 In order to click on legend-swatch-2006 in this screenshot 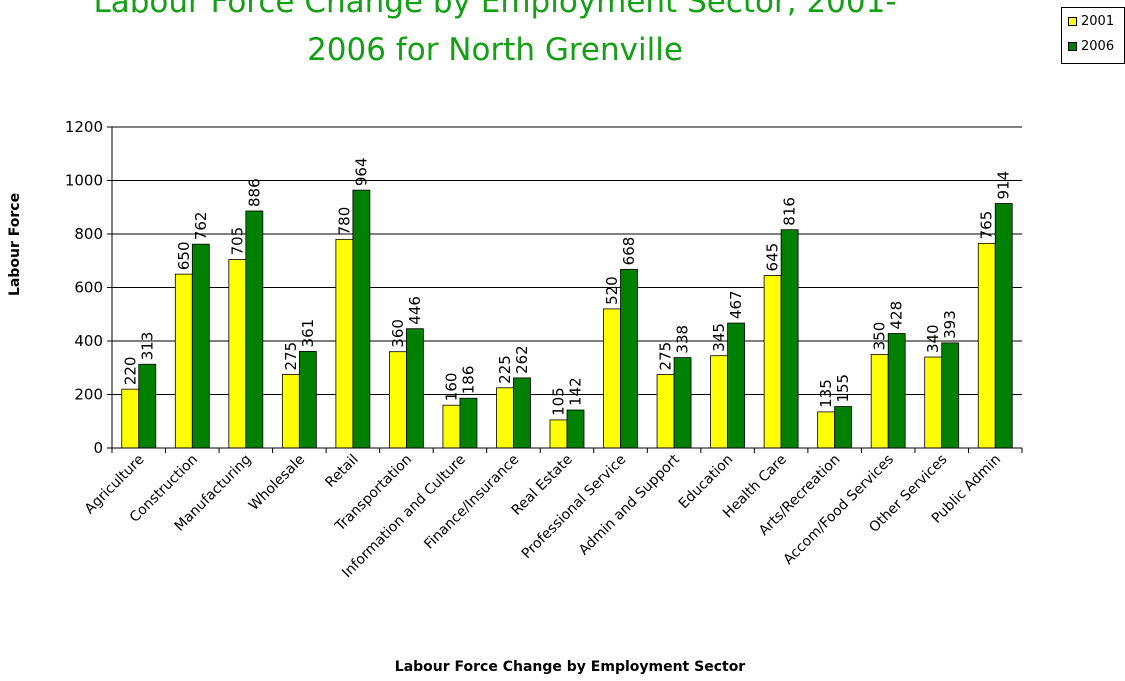, I will do `click(1072, 46)`.